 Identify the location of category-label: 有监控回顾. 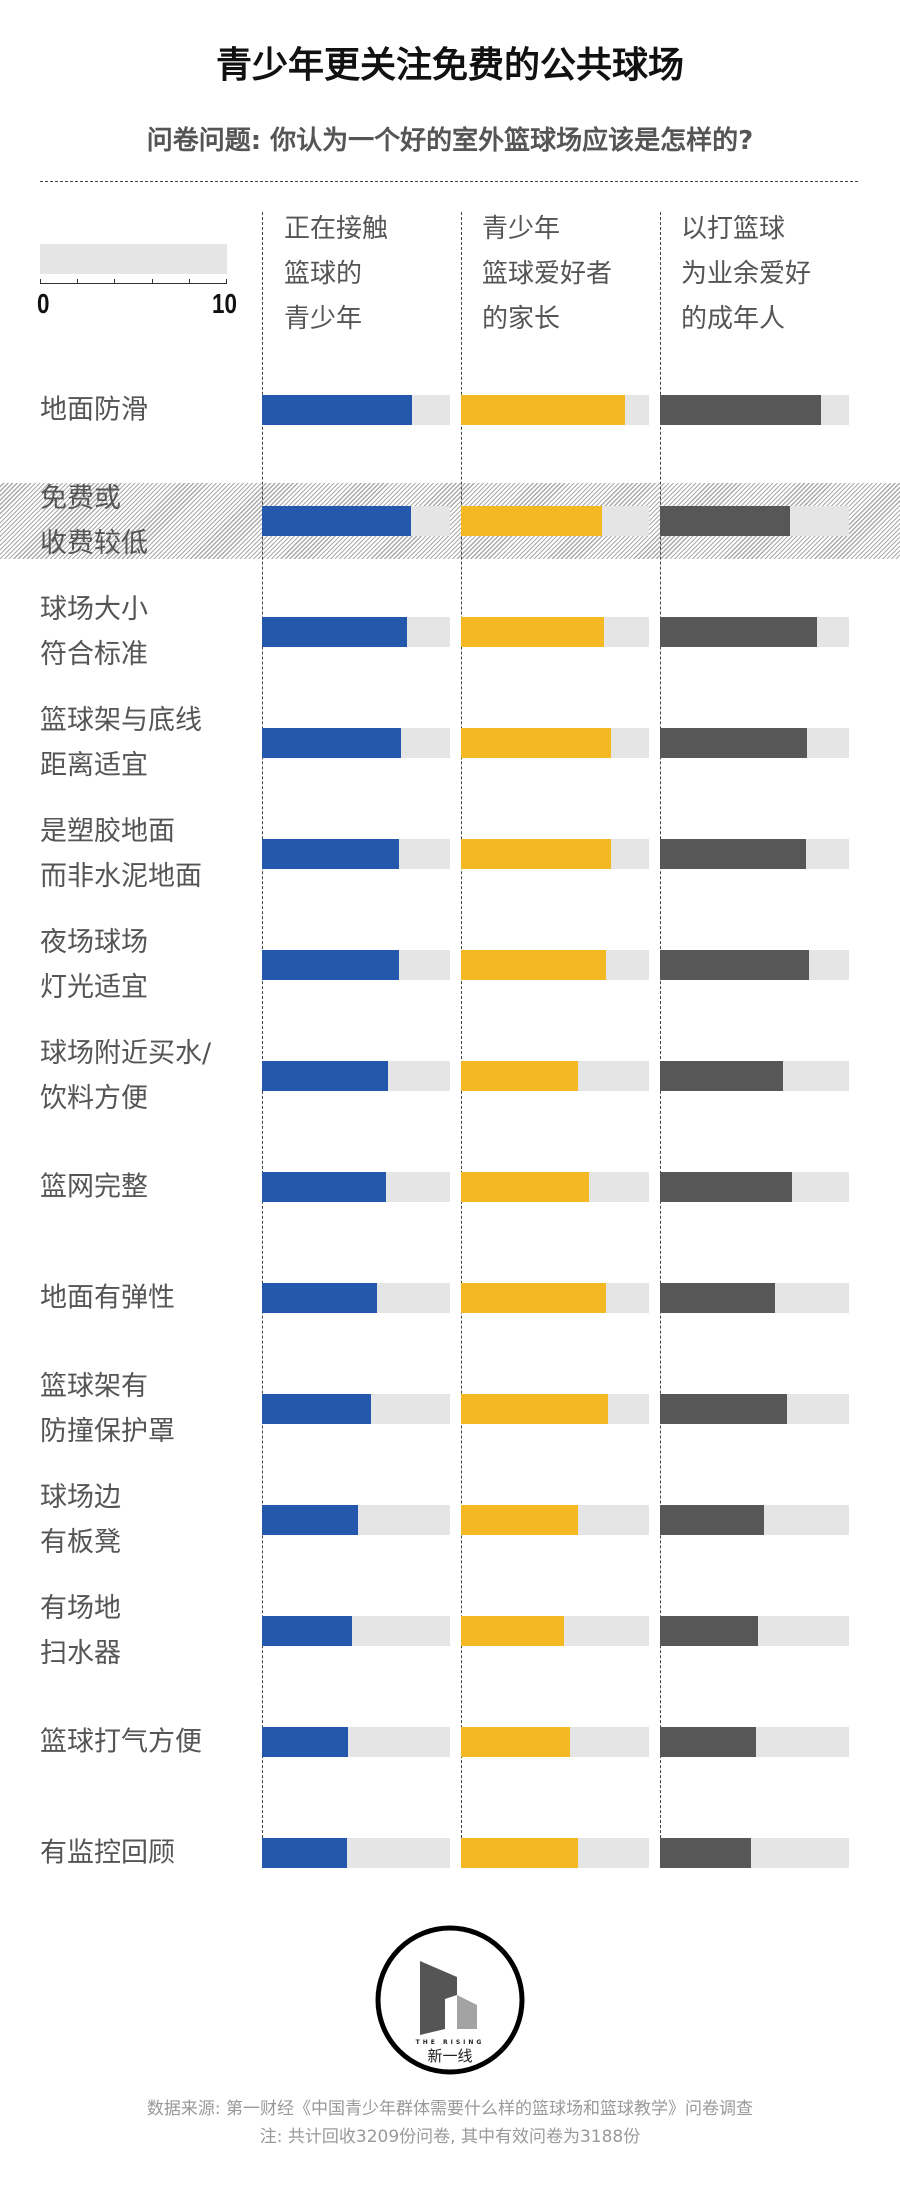
(107, 1853).